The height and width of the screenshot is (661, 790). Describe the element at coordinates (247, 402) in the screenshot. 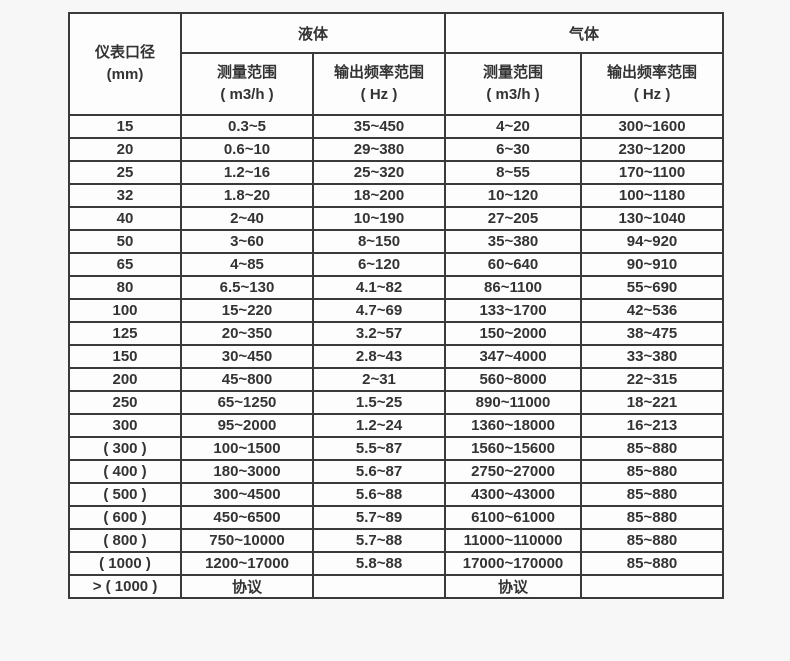

I see `cell-liquid-range: 65~1250` at that location.